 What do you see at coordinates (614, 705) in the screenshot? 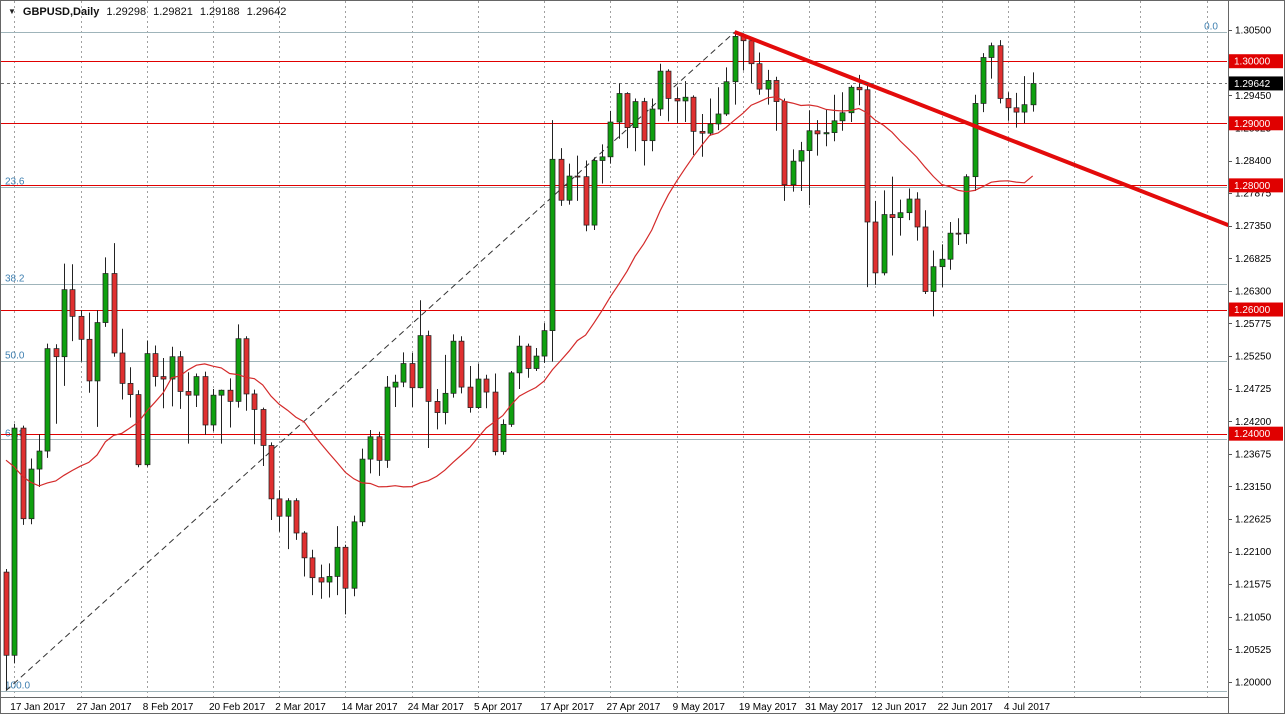
I see `time-axis-panel` at bounding box center [614, 705].